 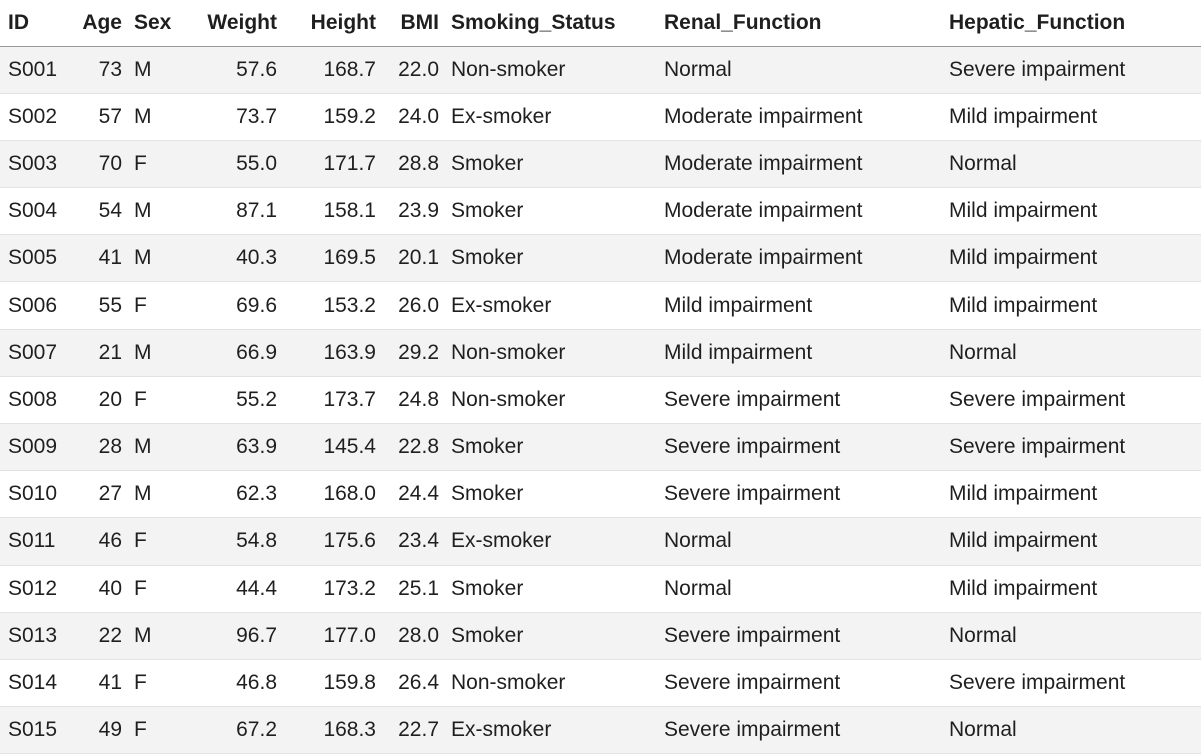 What do you see at coordinates (332, 70) in the screenshot?
I see `cell-height: 168.7` at bounding box center [332, 70].